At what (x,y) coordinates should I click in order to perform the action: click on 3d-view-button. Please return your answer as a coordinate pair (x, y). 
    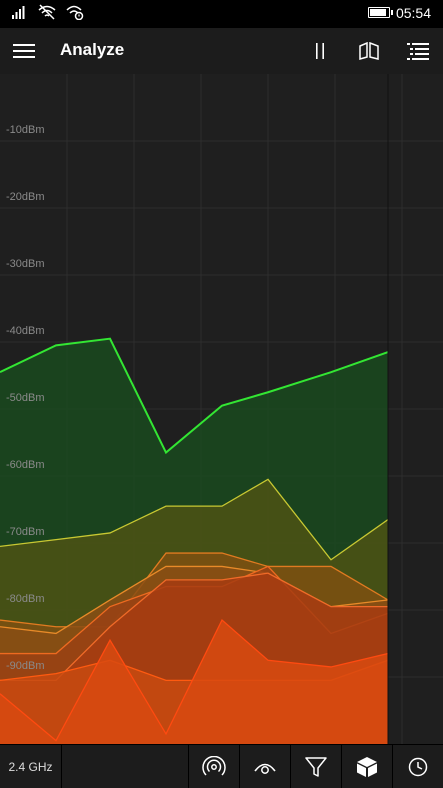
    Looking at the image, I should click on (366, 766).